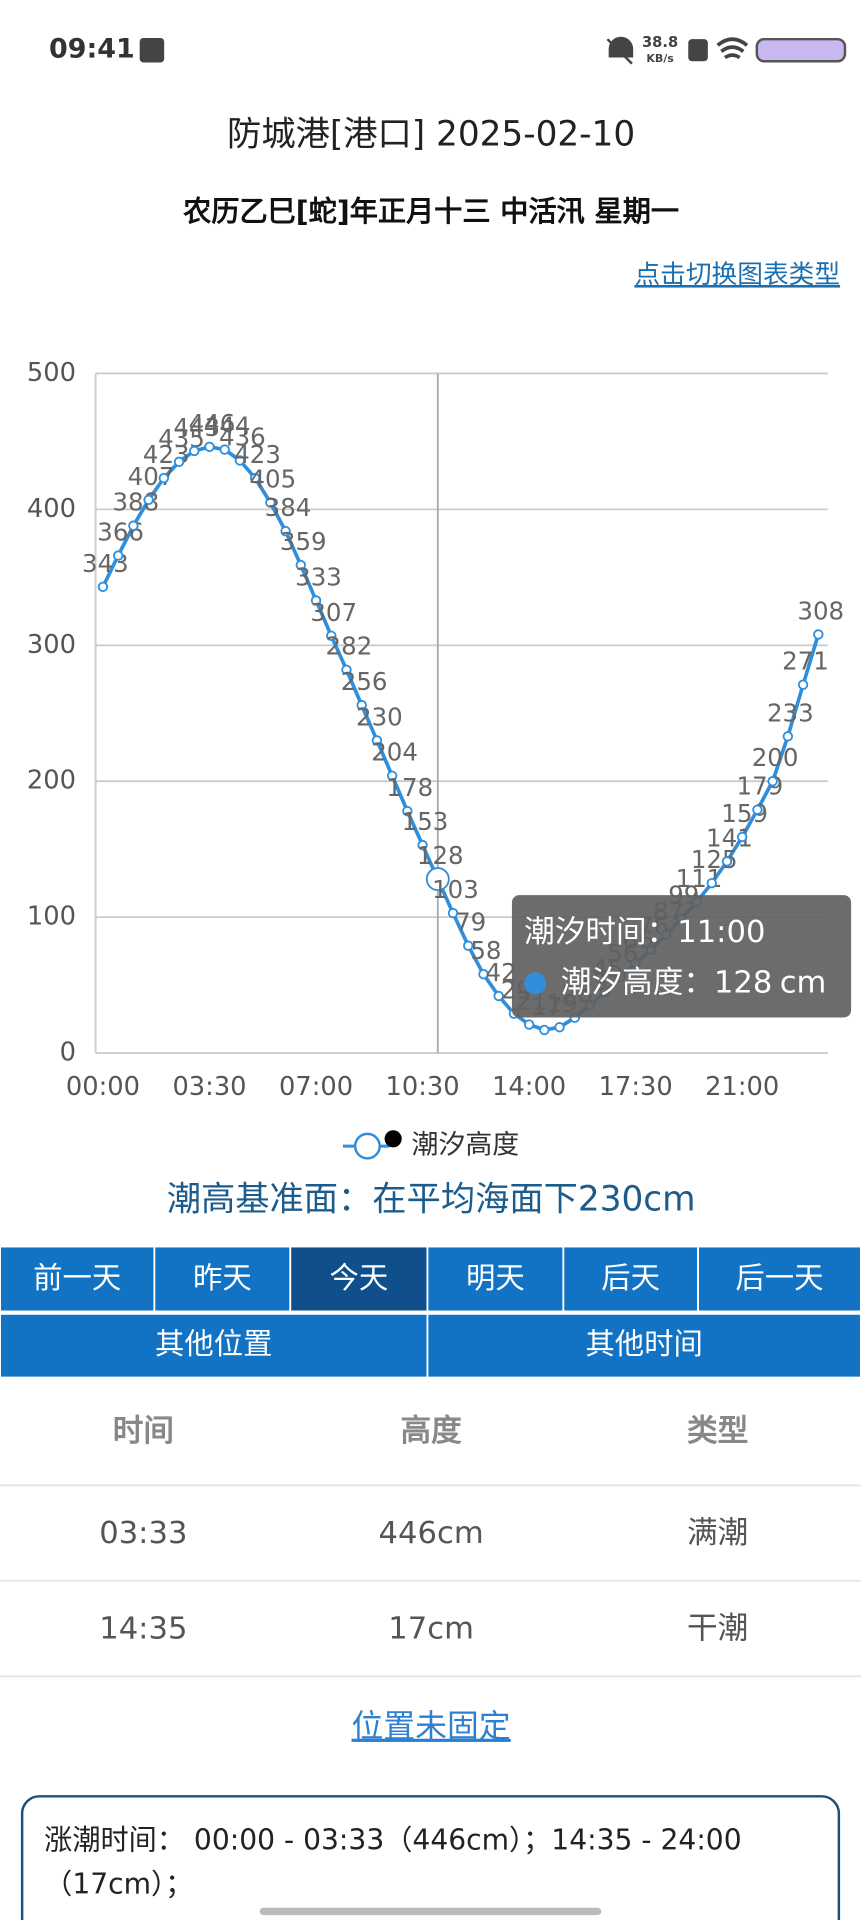  What do you see at coordinates (431, 1200) in the screenshot?
I see `datum-note: 潮高基准面：在平均海面下230cm` at bounding box center [431, 1200].